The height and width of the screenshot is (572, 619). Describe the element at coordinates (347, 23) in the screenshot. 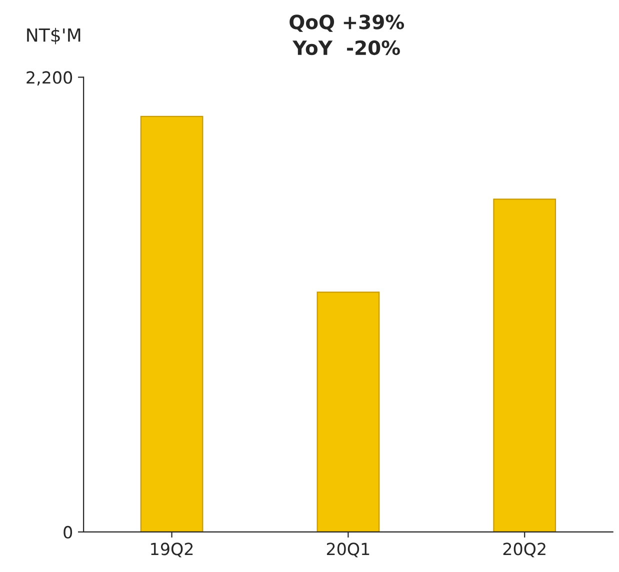

I see `chart-title: QoQ +39%` at that location.